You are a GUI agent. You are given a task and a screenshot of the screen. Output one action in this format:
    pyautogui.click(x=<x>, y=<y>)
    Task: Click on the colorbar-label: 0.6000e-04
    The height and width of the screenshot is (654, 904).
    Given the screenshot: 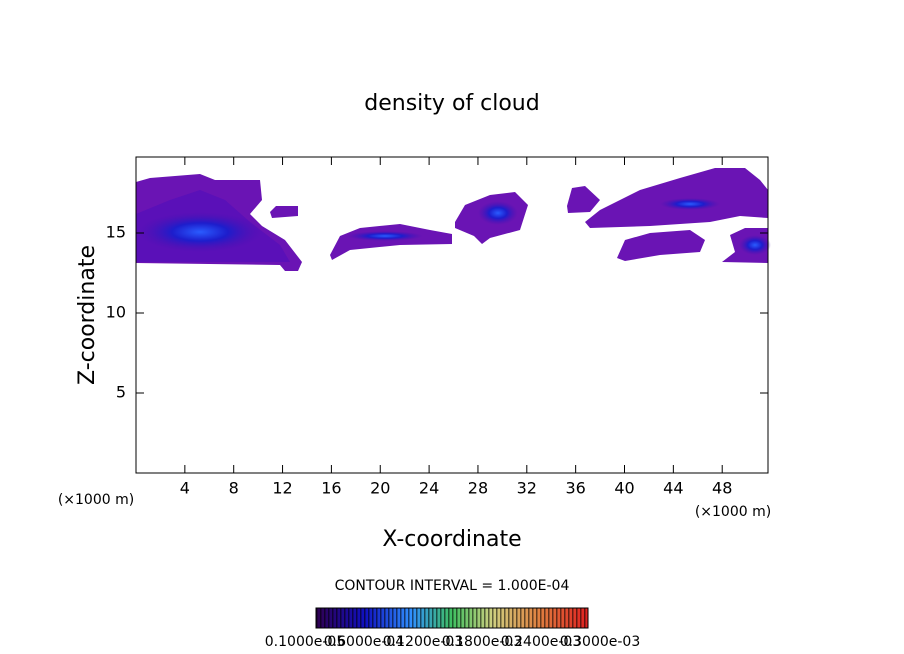 What is the action you would take?
    pyautogui.click(x=364, y=642)
    